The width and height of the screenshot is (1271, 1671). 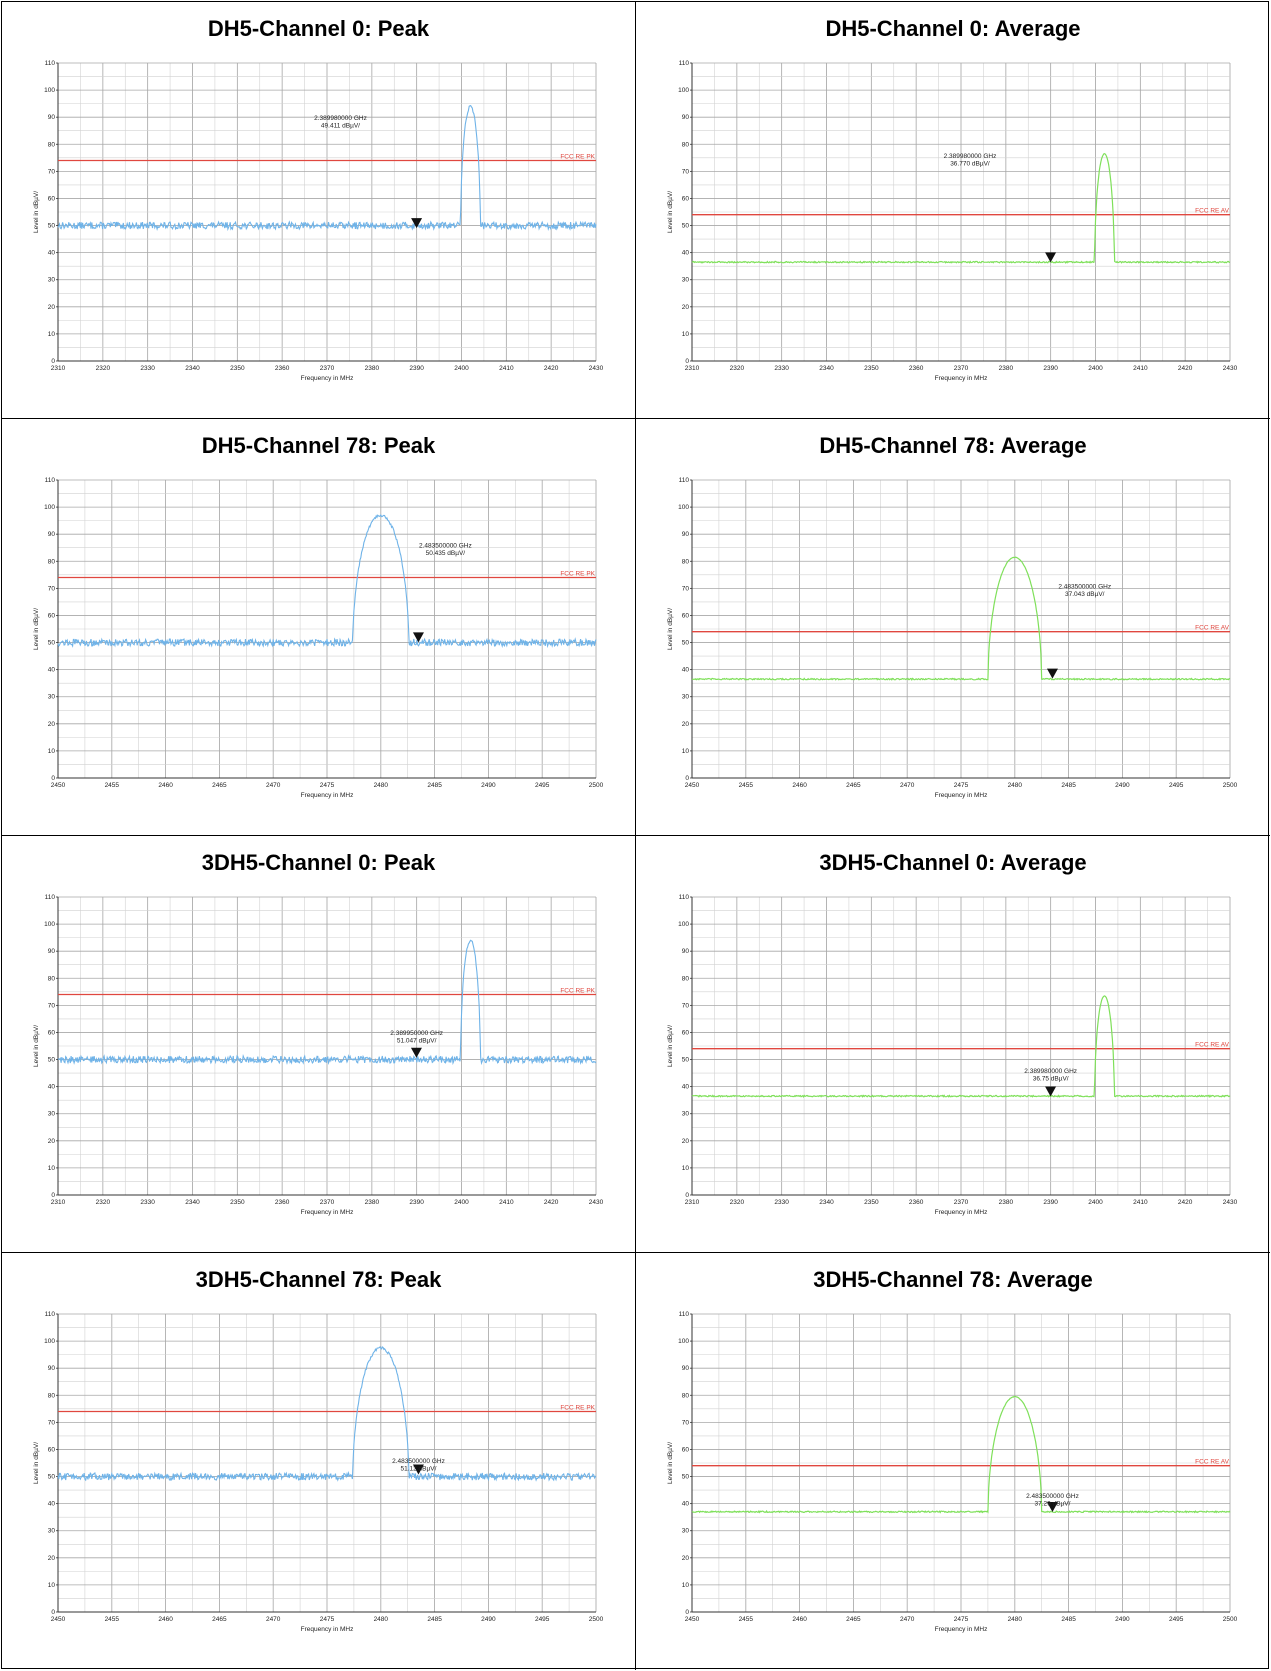 I want to click on x-tick-label: 2460, so click(x=165, y=785).